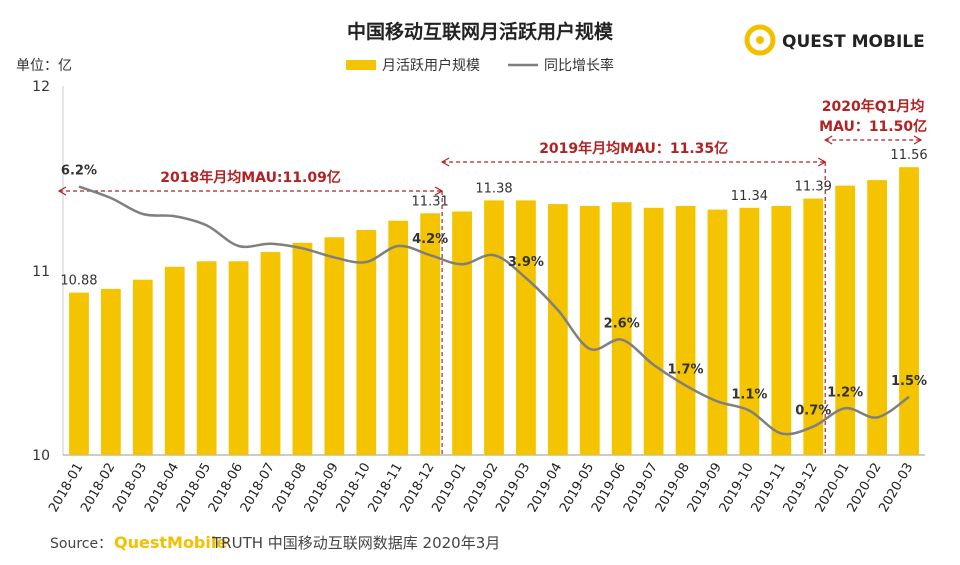  What do you see at coordinates (41, 87) in the screenshot?
I see `y-tick-label: 12` at bounding box center [41, 87].